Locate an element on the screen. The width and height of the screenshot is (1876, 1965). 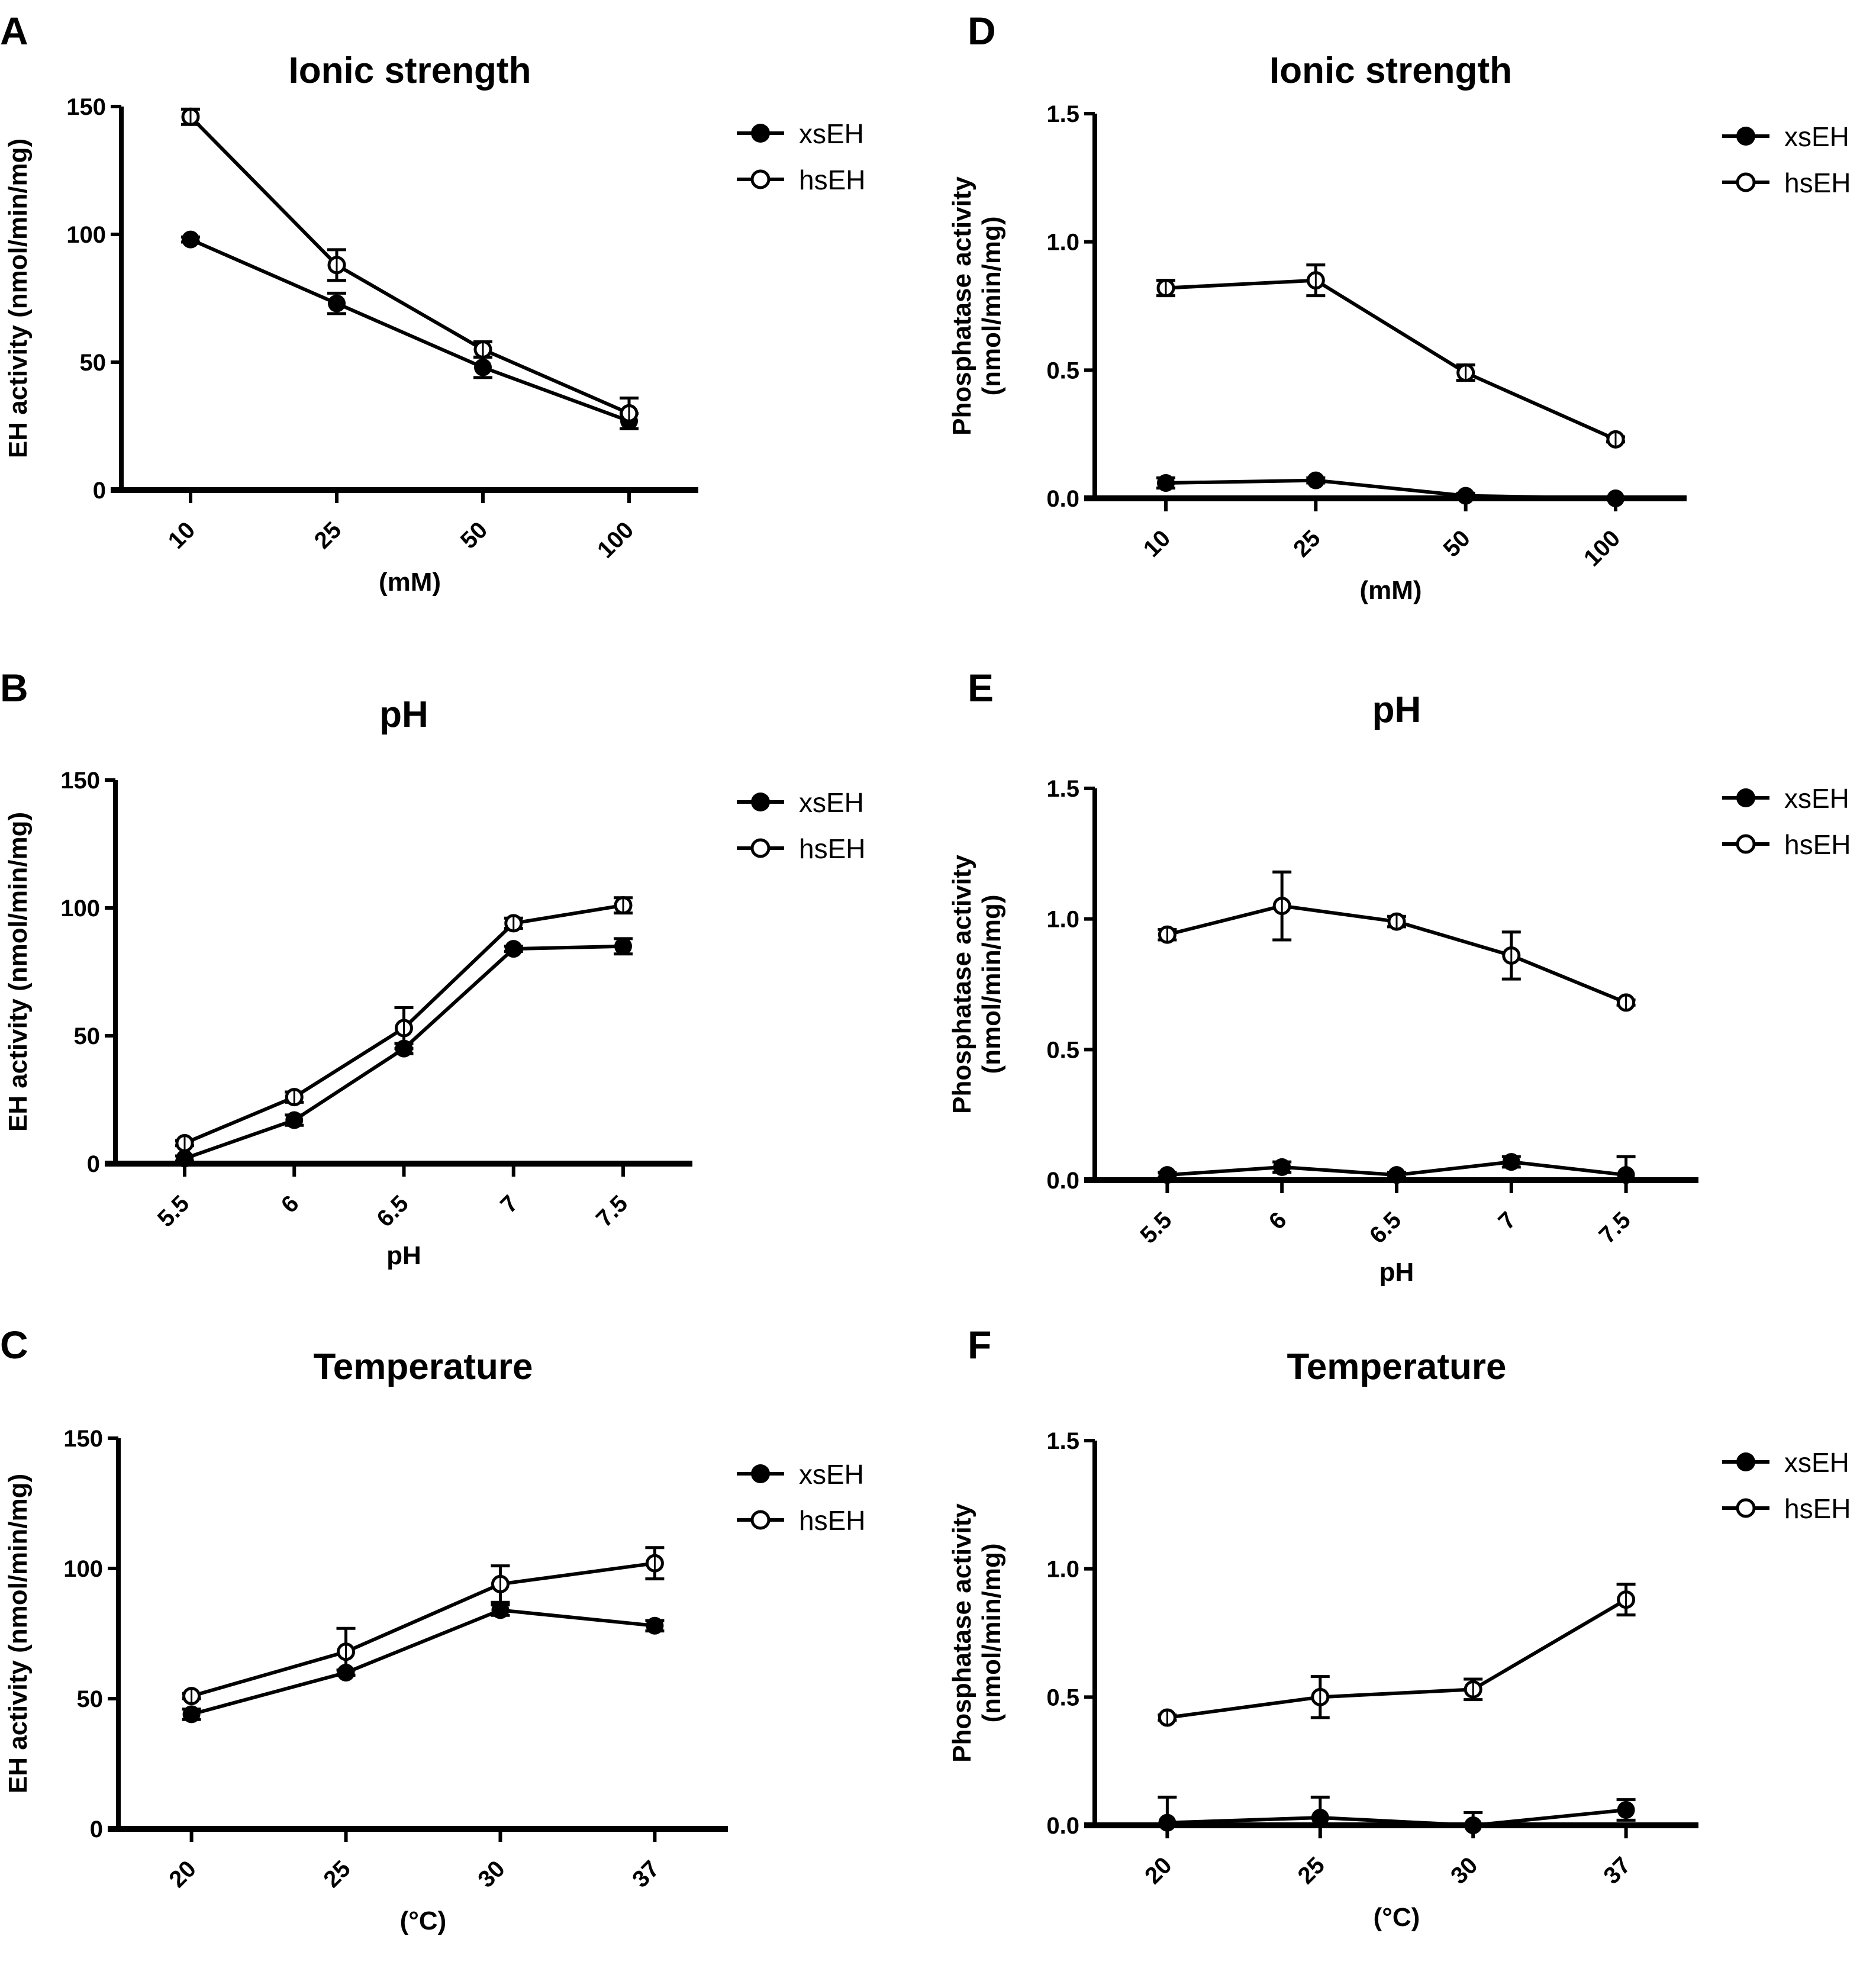
panel-letter: F is located at coordinates (979, 1345).